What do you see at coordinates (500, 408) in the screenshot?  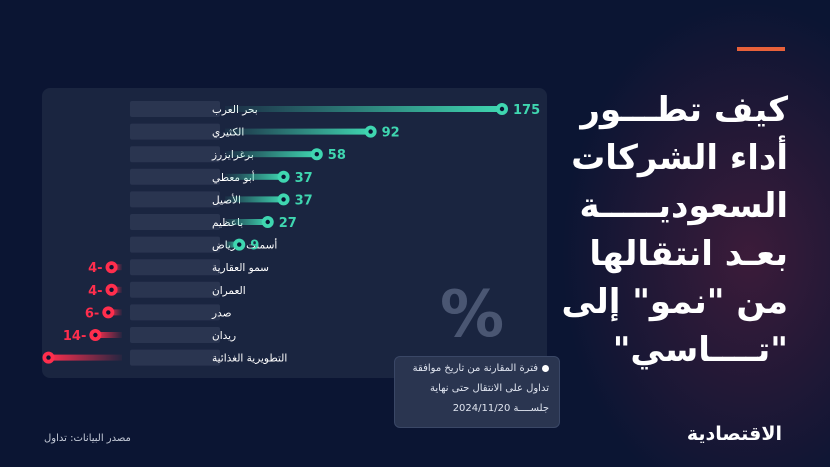 I see `note-line: جلســــة 2024/11/20` at bounding box center [500, 408].